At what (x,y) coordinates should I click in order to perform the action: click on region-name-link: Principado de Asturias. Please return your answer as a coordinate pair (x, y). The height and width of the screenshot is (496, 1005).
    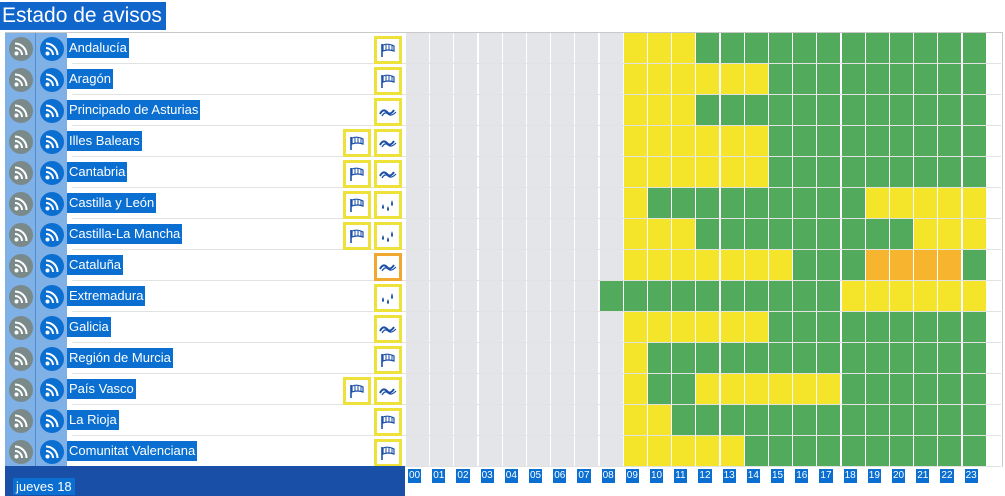
    Looking at the image, I should click on (134, 110).